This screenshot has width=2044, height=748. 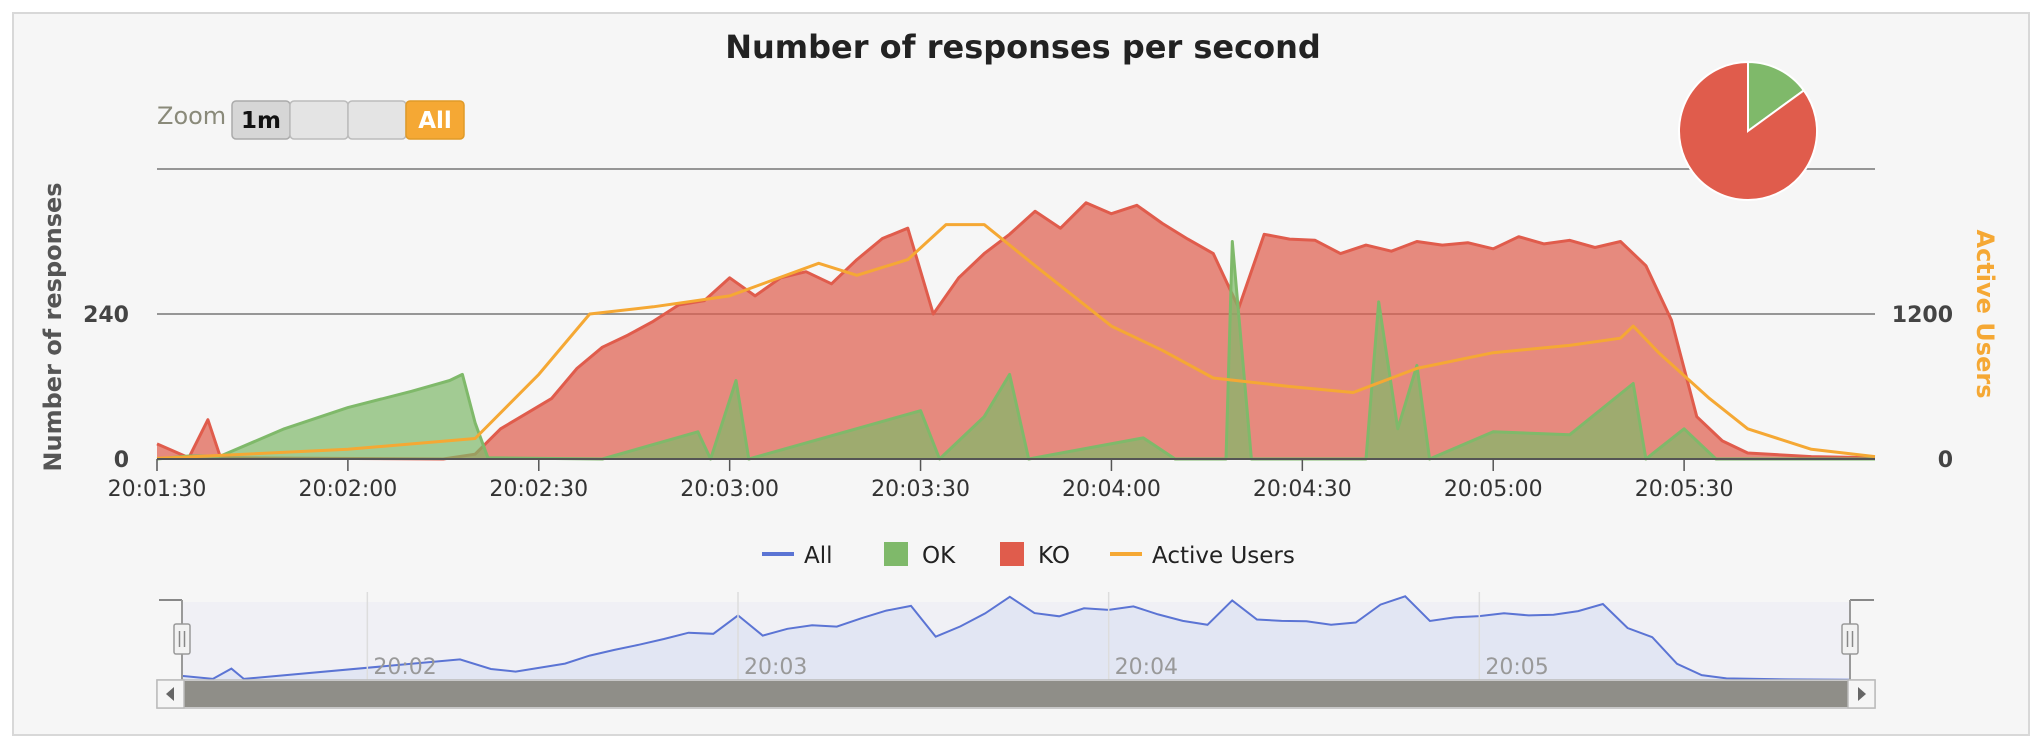 What do you see at coordinates (1516, 667) in the screenshot?
I see `navigator-label: 20:05` at bounding box center [1516, 667].